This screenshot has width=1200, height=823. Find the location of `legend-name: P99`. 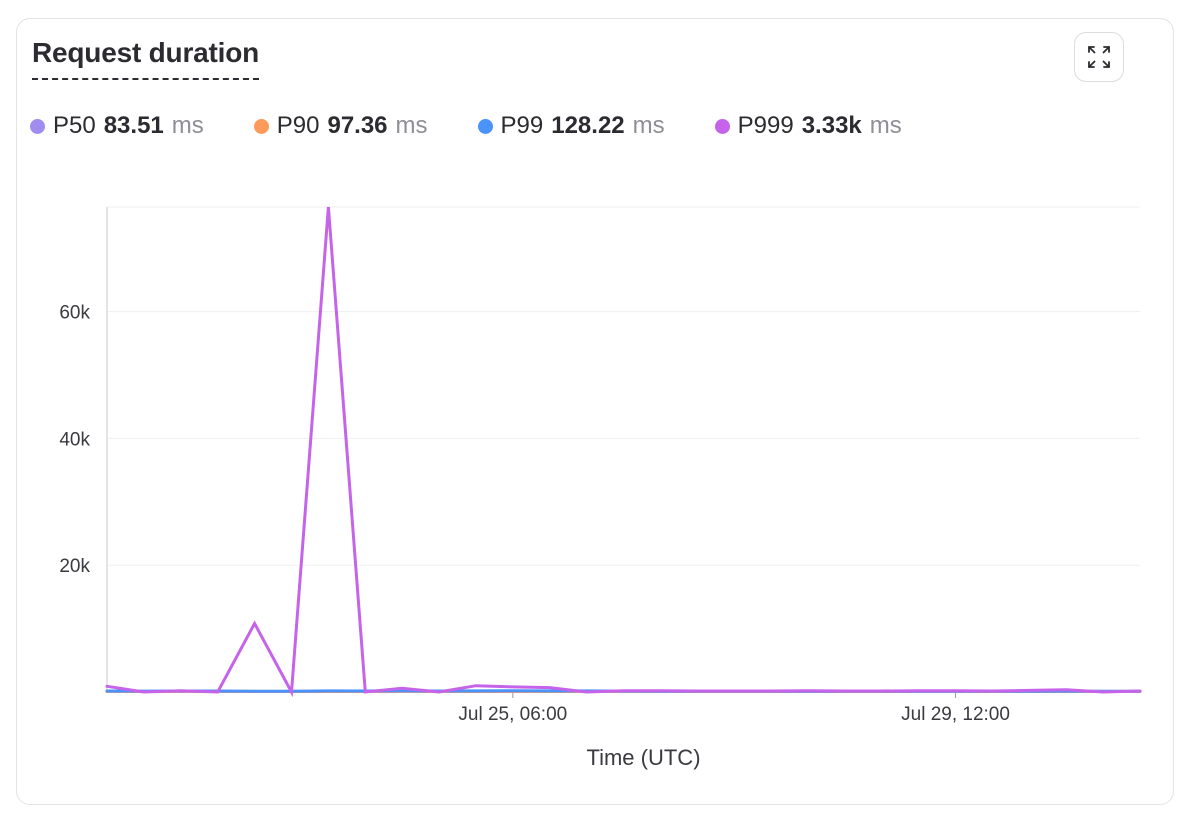

legend-name: P99 is located at coordinates (522, 125).